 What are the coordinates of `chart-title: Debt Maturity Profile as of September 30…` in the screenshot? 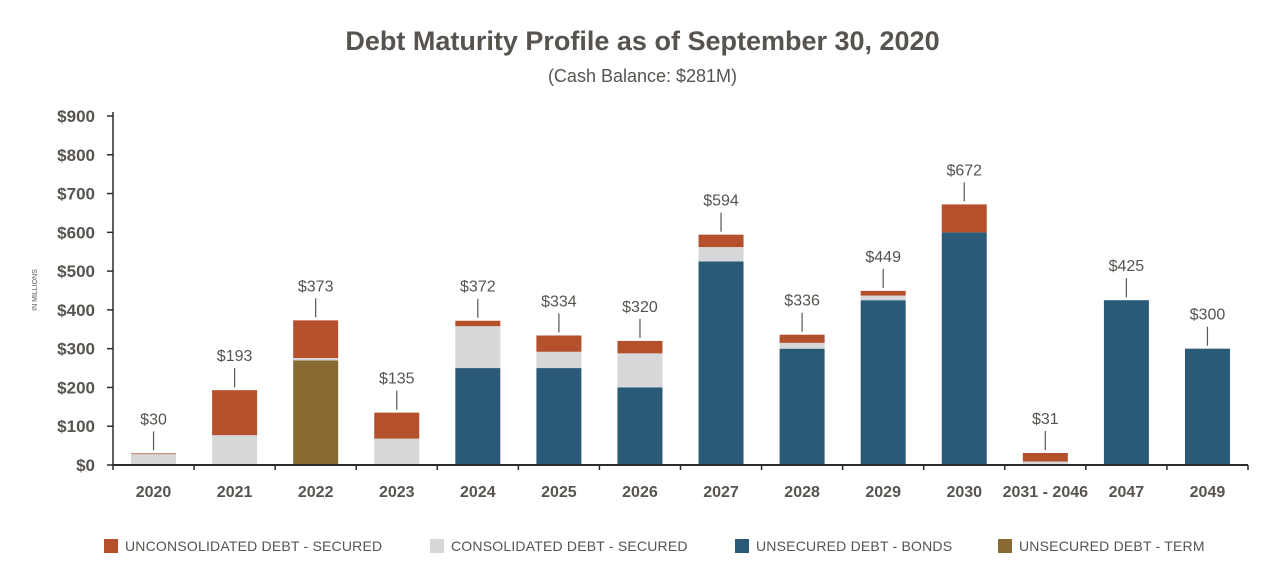 It's located at (642, 41).